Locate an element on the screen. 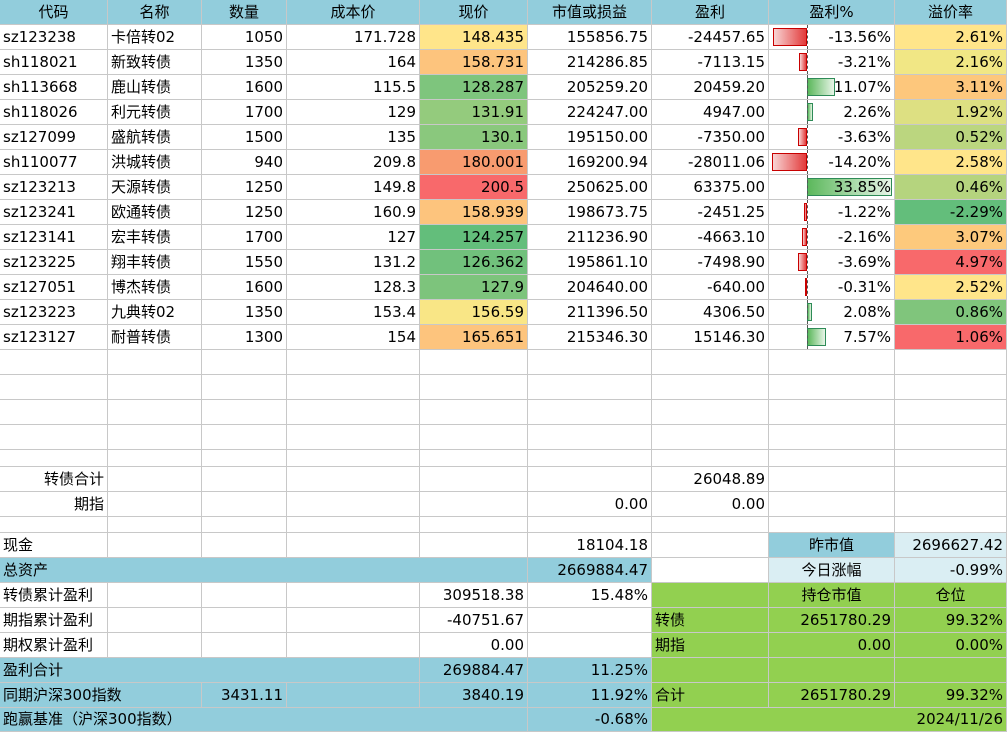 This screenshot has height=732, width=1007. yesterday-value: 2696627.42 is located at coordinates (951, 545).